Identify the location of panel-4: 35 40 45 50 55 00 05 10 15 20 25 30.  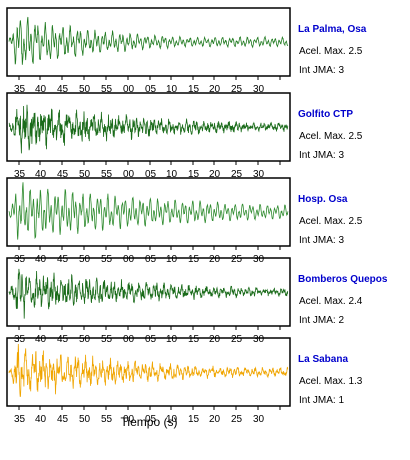
(148, 301).